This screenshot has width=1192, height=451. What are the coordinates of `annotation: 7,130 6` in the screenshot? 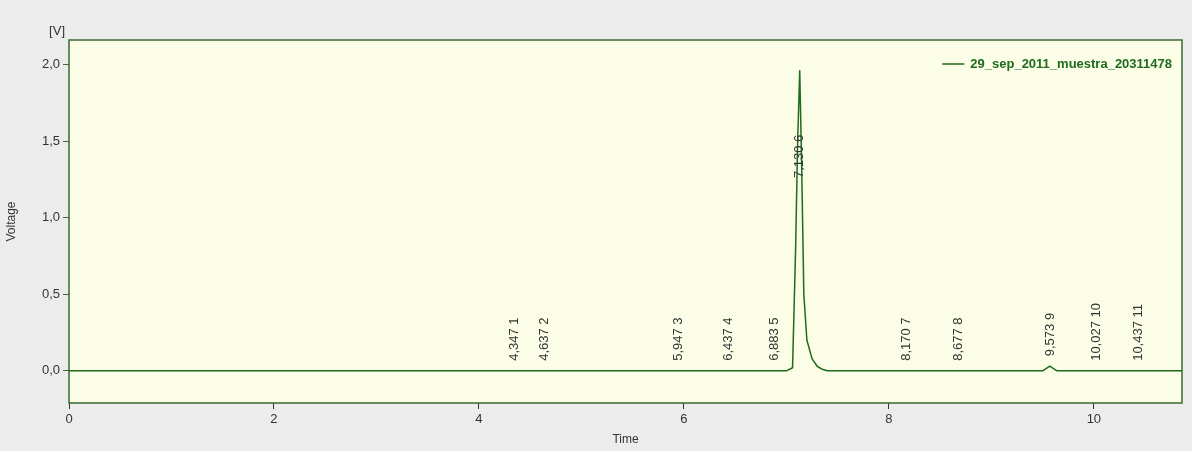 It's located at (799, 156).